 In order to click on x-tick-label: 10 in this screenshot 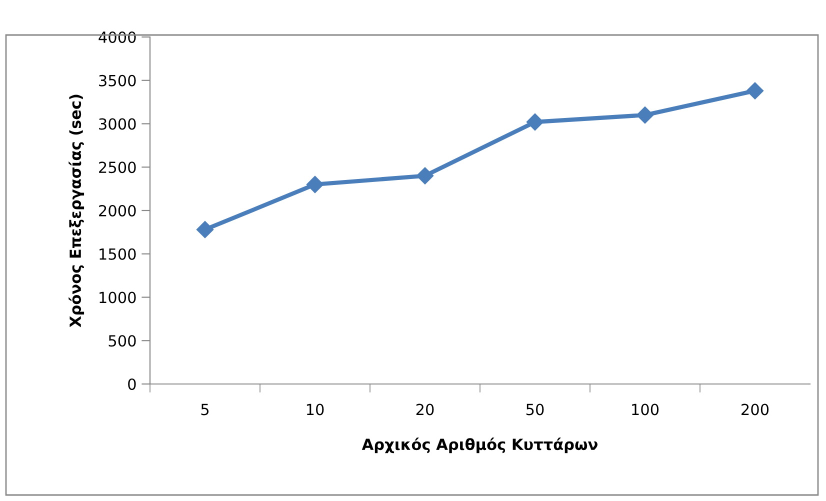, I will do `click(315, 410)`.